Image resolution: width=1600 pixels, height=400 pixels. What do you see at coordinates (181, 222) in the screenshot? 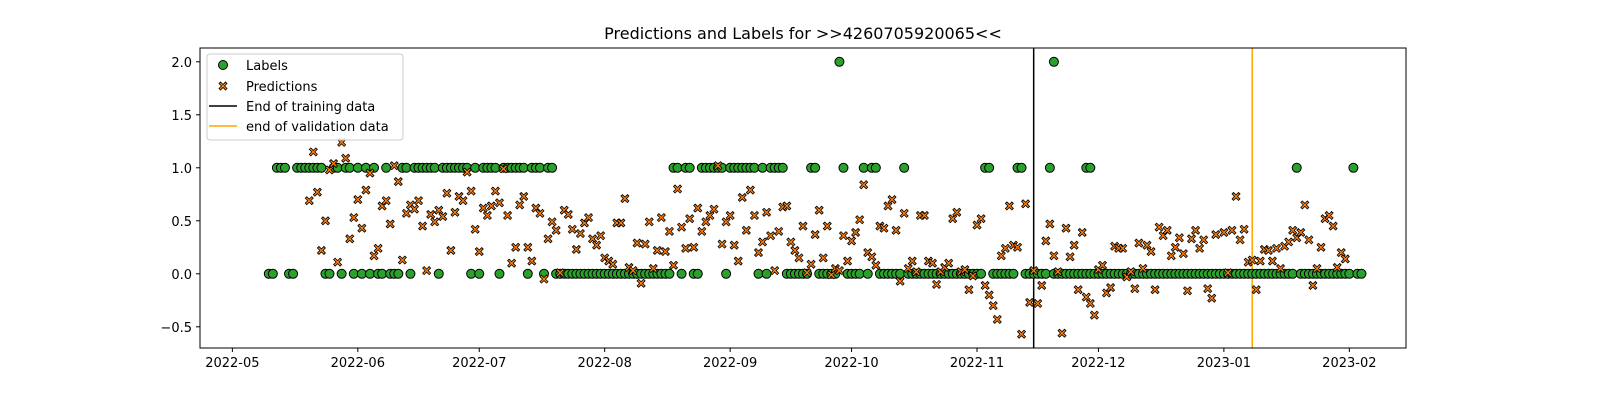
I see `y-tick-label: 0.5` at bounding box center [181, 222].